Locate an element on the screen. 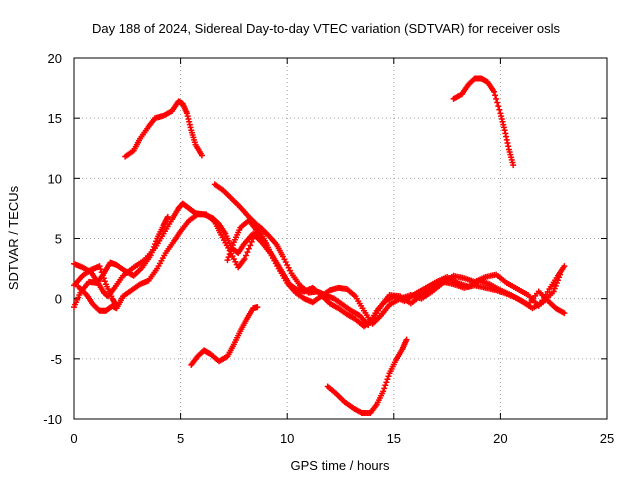 This screenshot has height=480, width=640. y-tick-label: 10 is located at coordinates (55, 178).